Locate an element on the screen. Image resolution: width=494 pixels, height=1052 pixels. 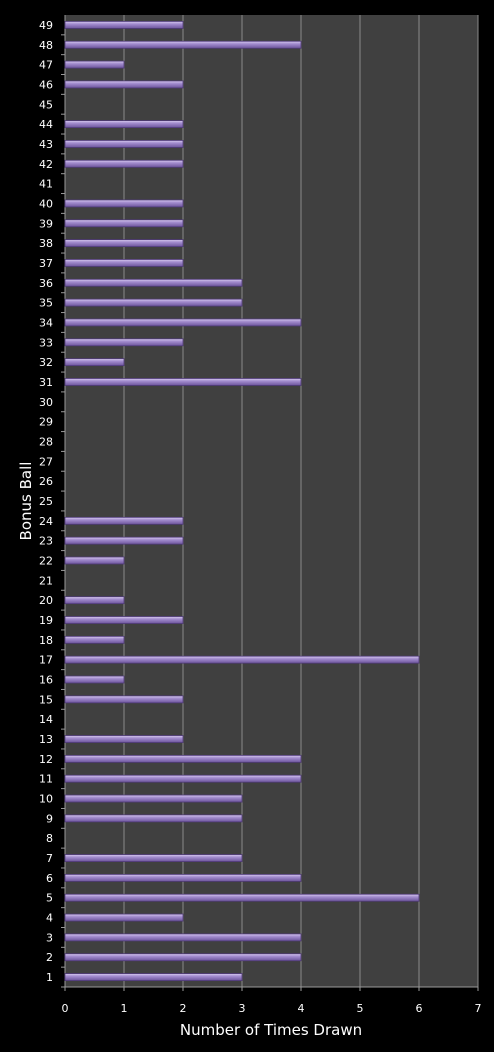
x-tick-label-6: 6 is located at coordinates (419, 1008).